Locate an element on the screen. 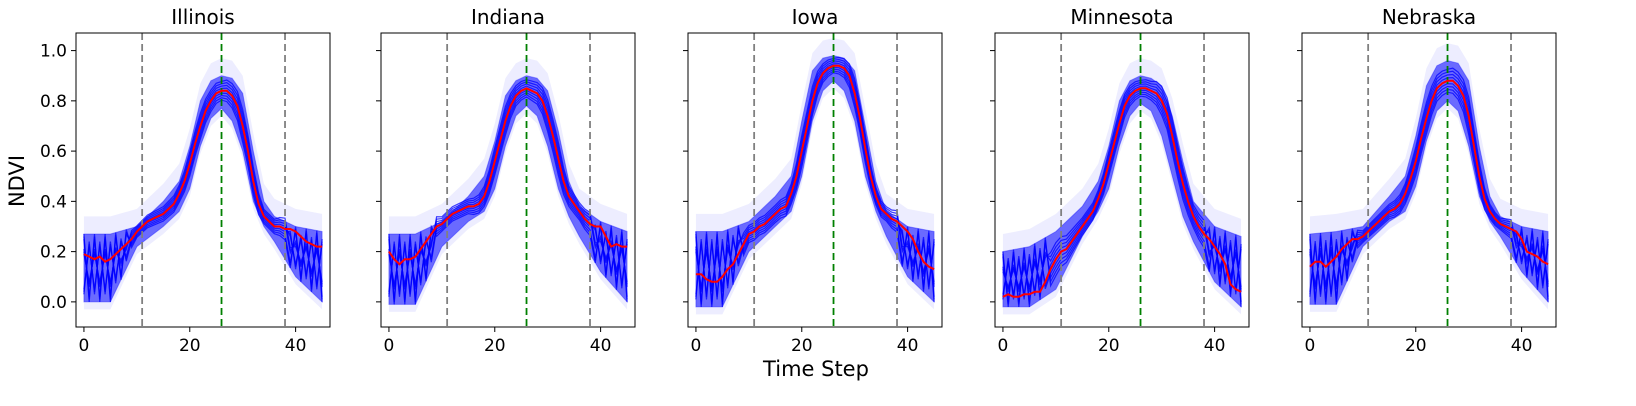 This screenshot has height=406, width=1636. panel-minnesota: 0 20 40 Minnesota is located at coordinates (1120, 180).